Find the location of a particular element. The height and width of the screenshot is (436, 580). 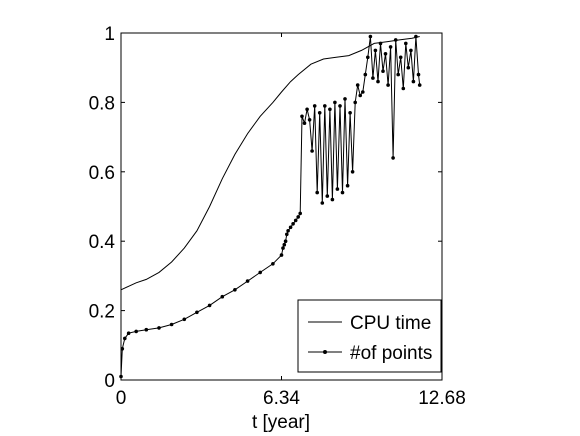

legend-label-of-points: #of points is located at coordinates (391, 353).